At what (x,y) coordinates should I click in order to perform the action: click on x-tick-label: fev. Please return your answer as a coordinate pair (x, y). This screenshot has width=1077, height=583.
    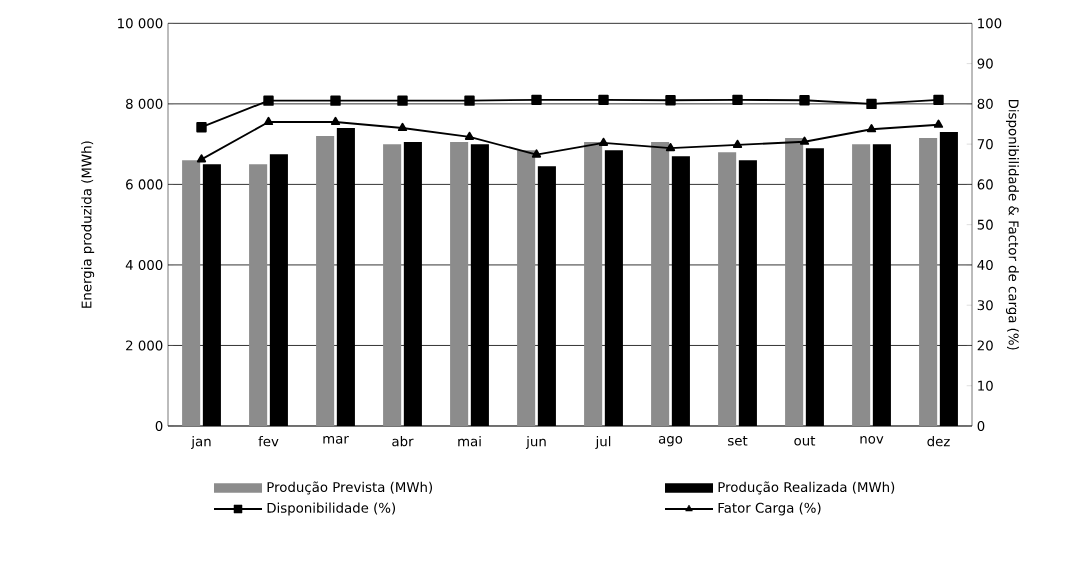
    Looking at the image, I should click on (268, 441).